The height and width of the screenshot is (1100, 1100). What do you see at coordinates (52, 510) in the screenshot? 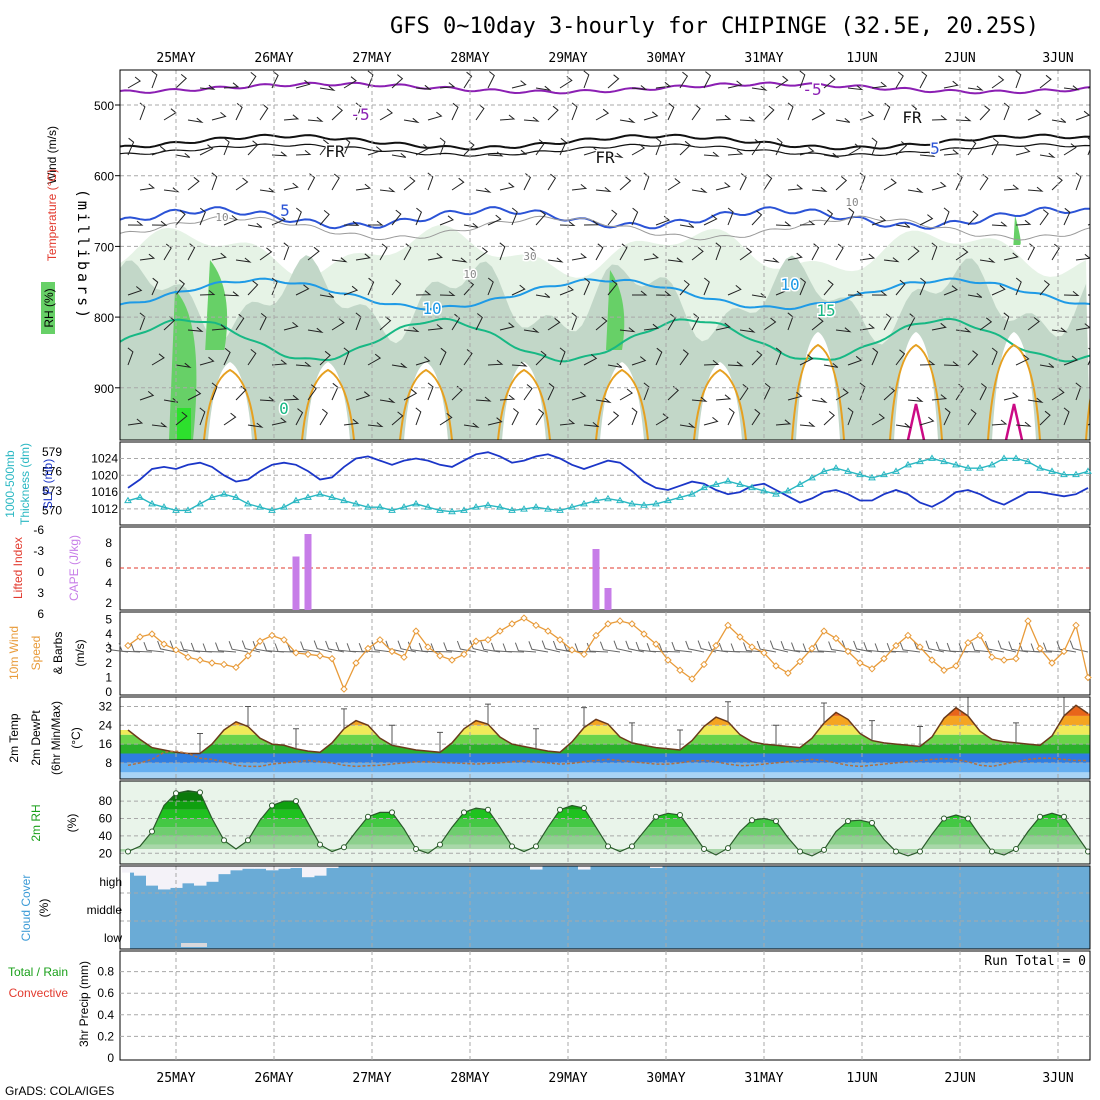
I see `thickness-tick-label: 570` at bounding box center [52, 510].